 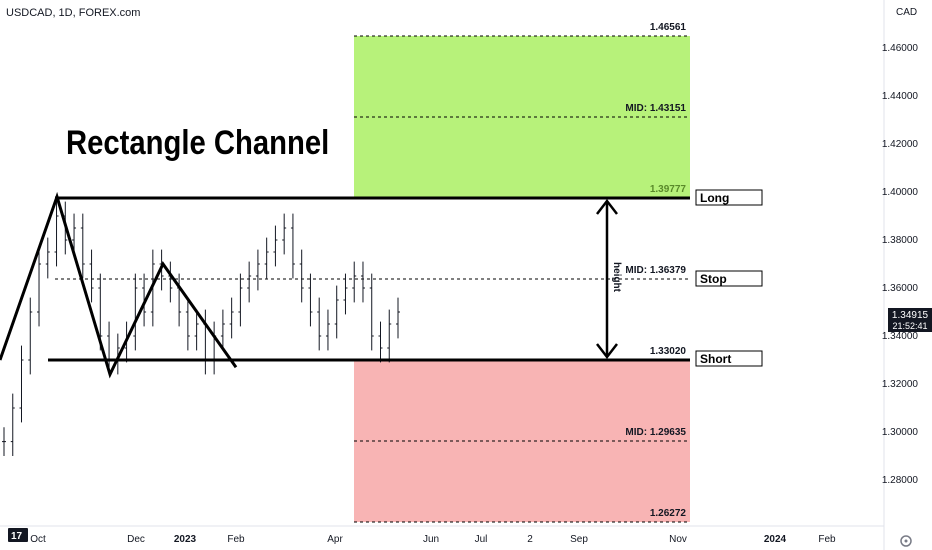 What do you see at coordinates (73, 13) in the screenshot?
I see `symbol-header: USDCAD, 1D, FOREX.com` at bounding box center [73, 13].